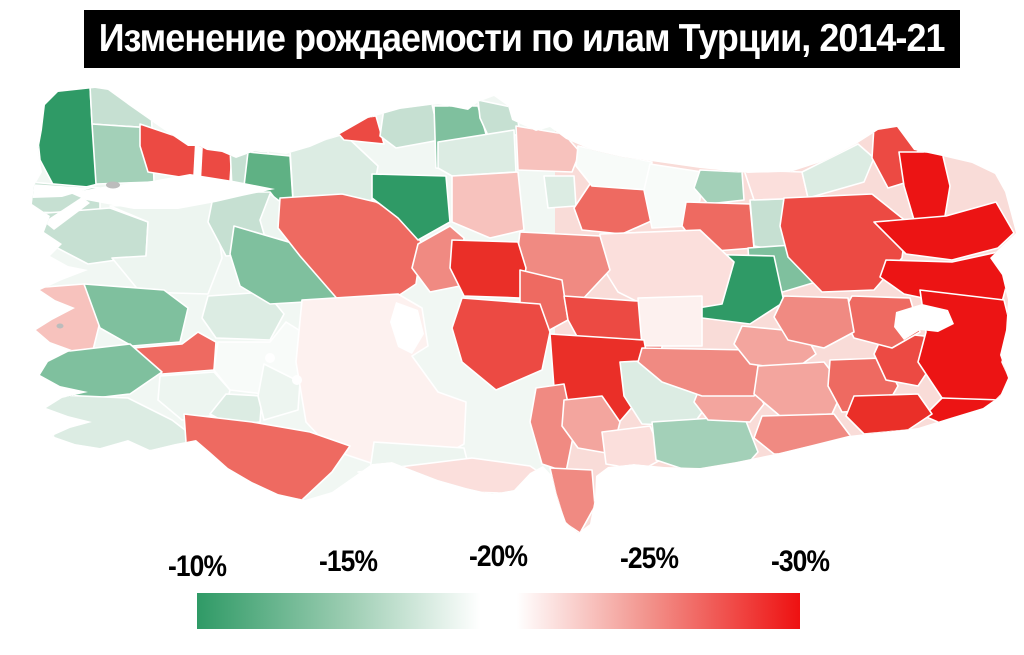 The width and height of the screenshot is (1024, 655). Describe the element at coordinates (172, 191) in the screenshot. I see `marmara-sea` at that location.